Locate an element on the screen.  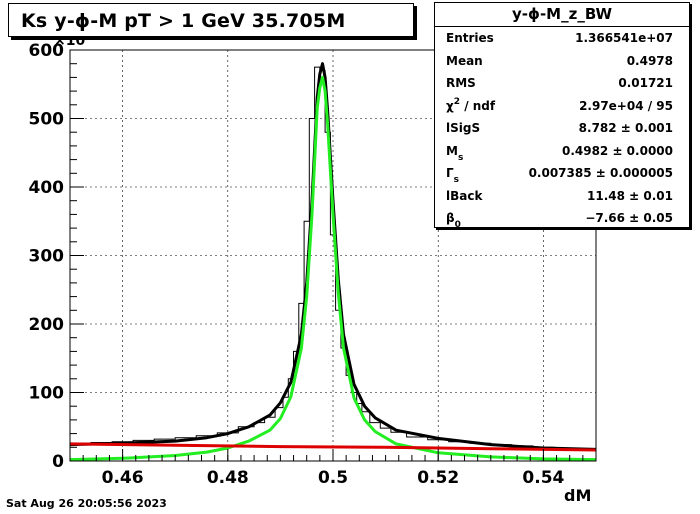
stat-label: Mean is located at coordinates (464, 60).